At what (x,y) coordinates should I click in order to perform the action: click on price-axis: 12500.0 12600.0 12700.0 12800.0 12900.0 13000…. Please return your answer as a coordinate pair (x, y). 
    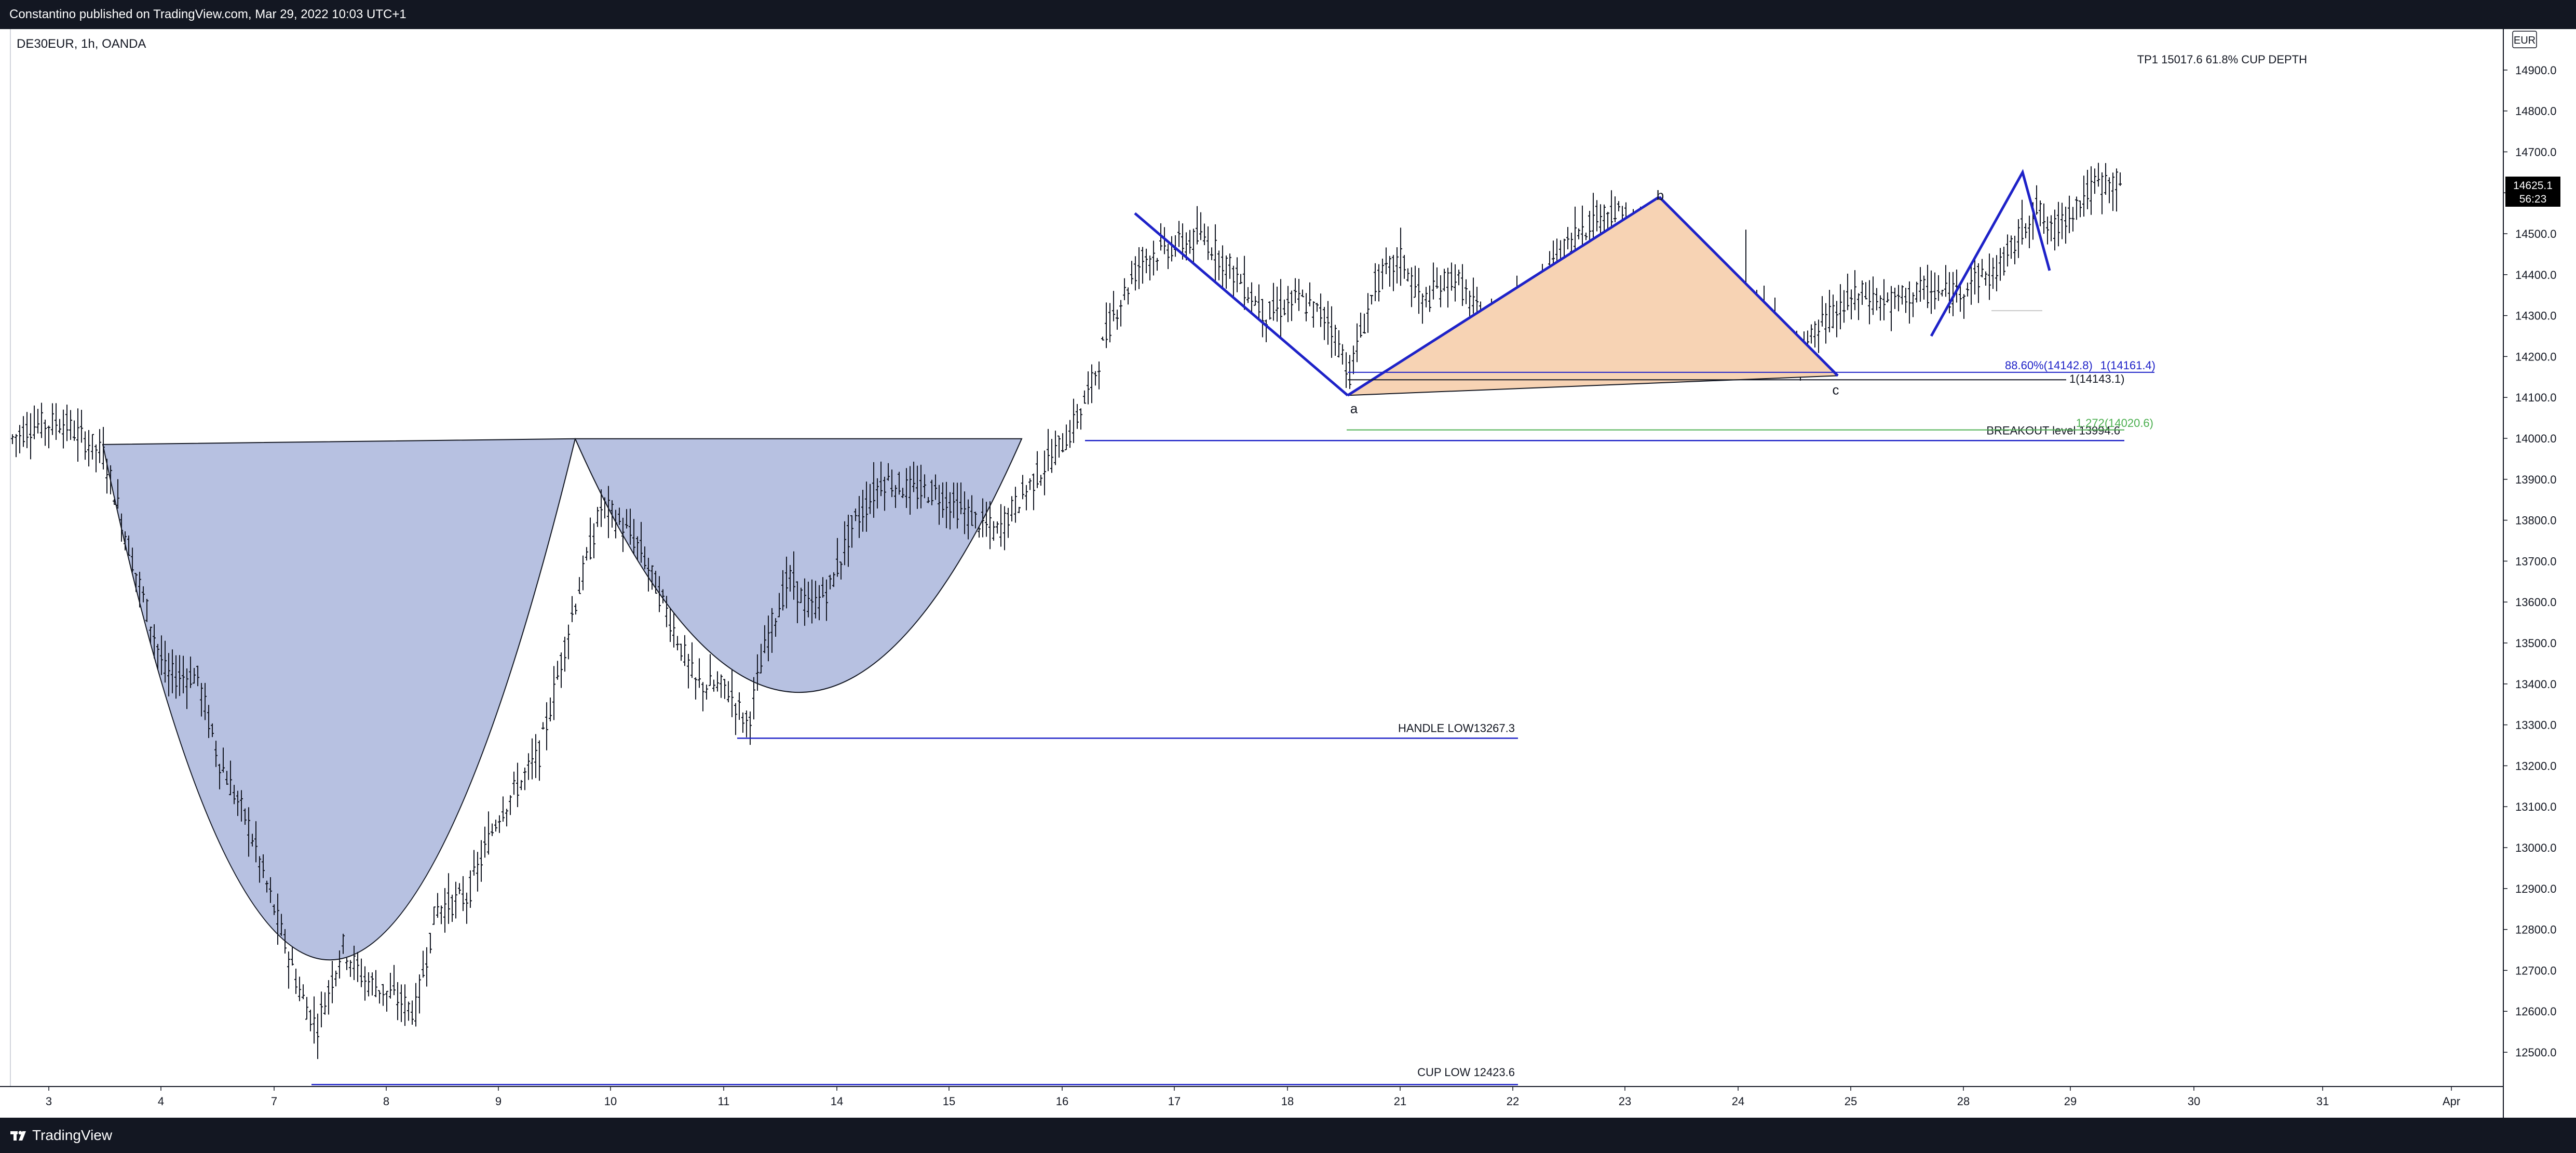
    Looking at the image, I should click on (2530, 562).